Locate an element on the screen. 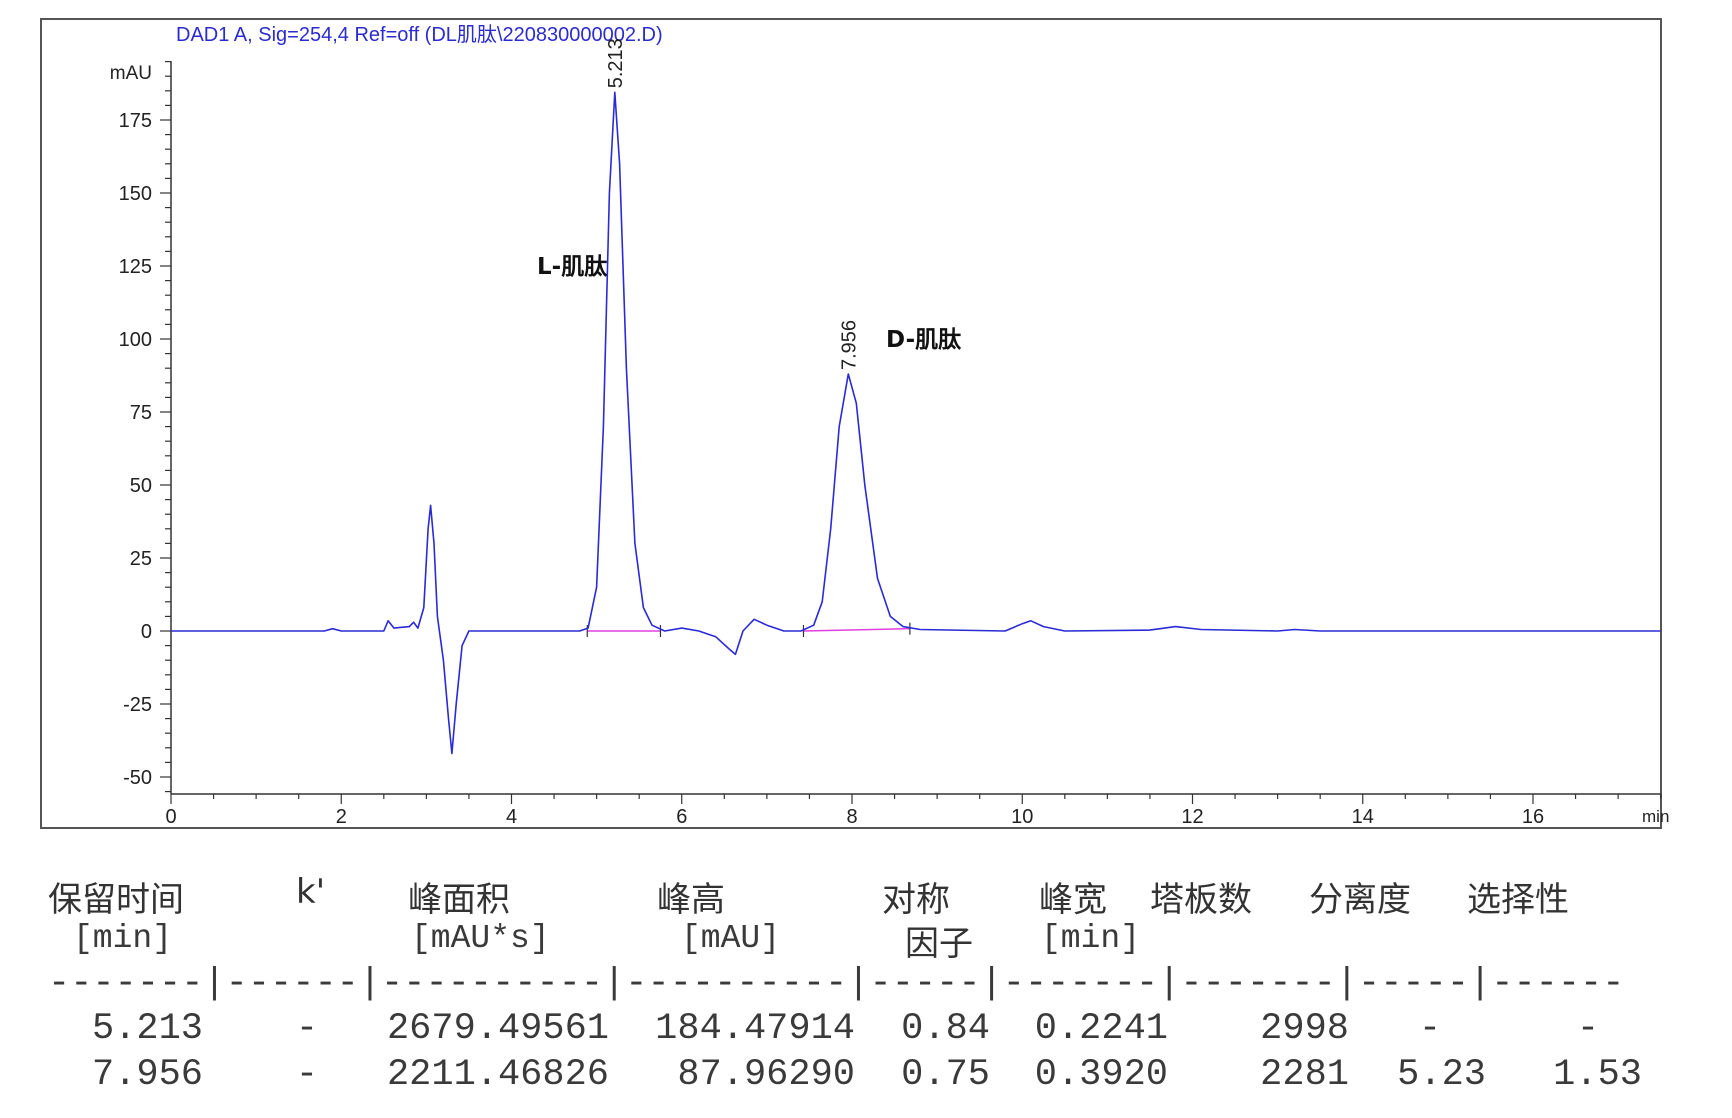 The width and height of the screenshot is (1732, 1118). peak-rt-label: 7.956 is located at coordinates (849, 345).